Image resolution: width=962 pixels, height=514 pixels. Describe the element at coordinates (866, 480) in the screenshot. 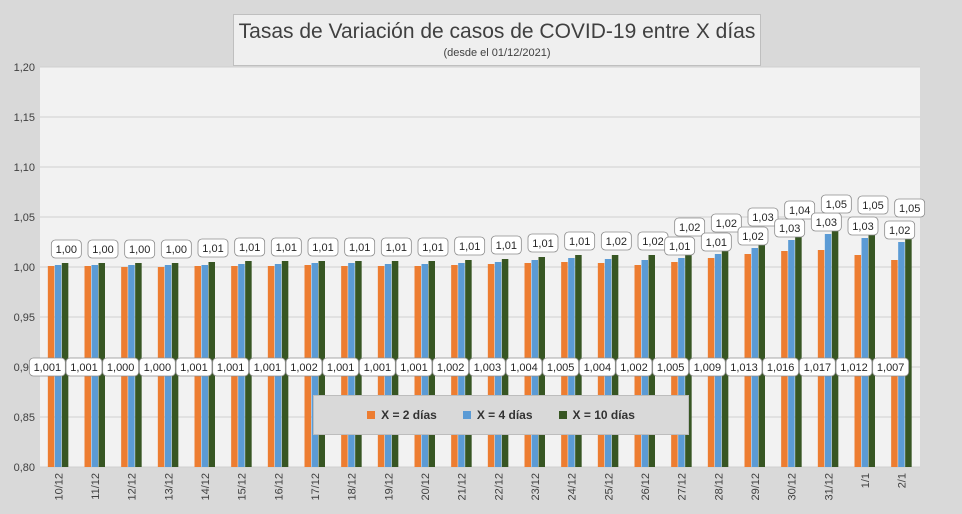

I see `x-tick-label: 1/1` at that location.